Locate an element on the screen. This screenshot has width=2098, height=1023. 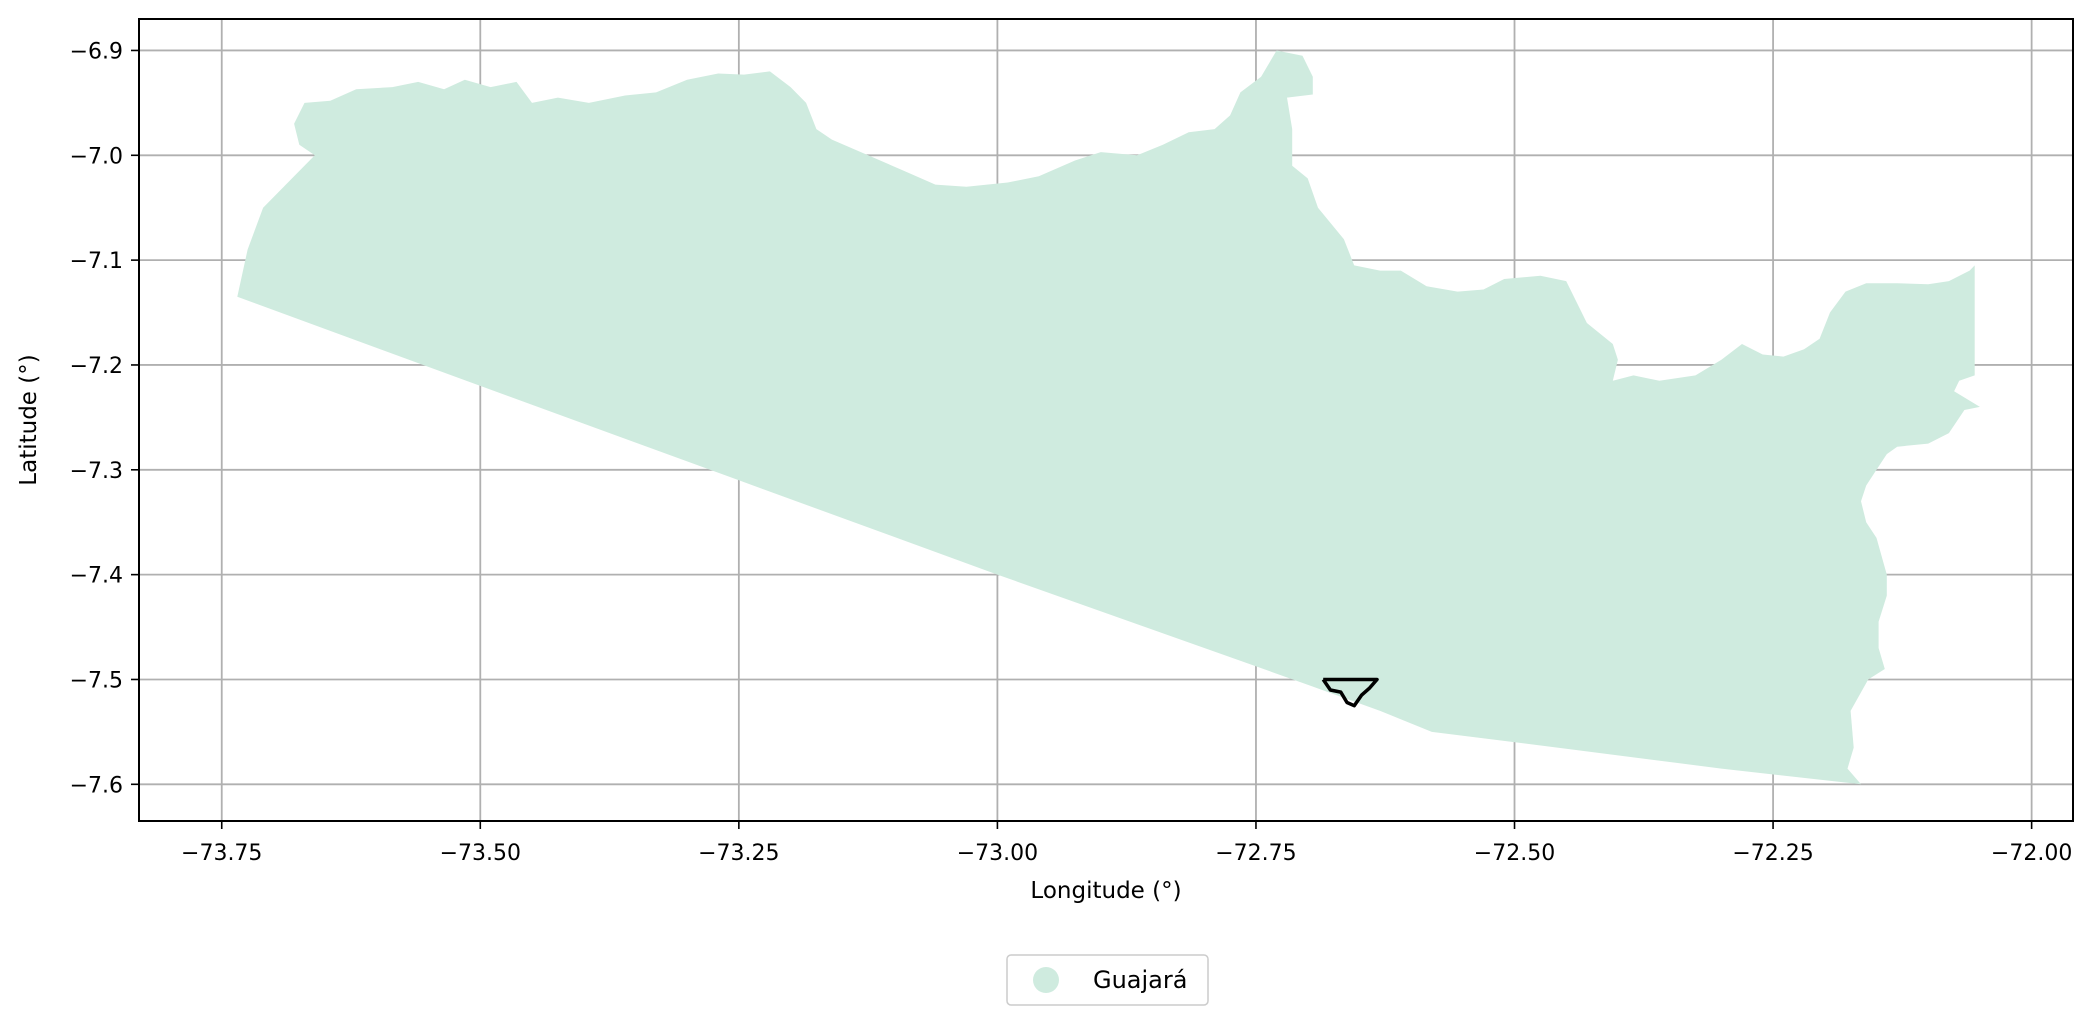
x-tick-label: −73.75 is located at coordinates (221, 853).